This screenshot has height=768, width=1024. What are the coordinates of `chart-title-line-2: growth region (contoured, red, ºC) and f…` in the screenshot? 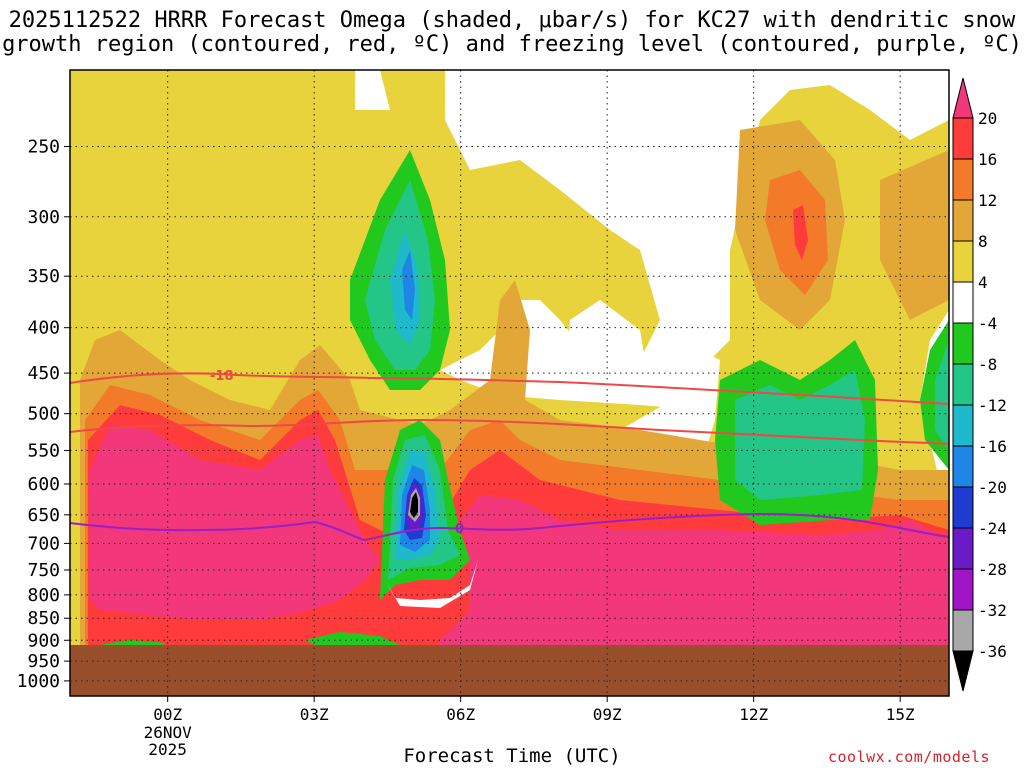 It's located at (512, 44).